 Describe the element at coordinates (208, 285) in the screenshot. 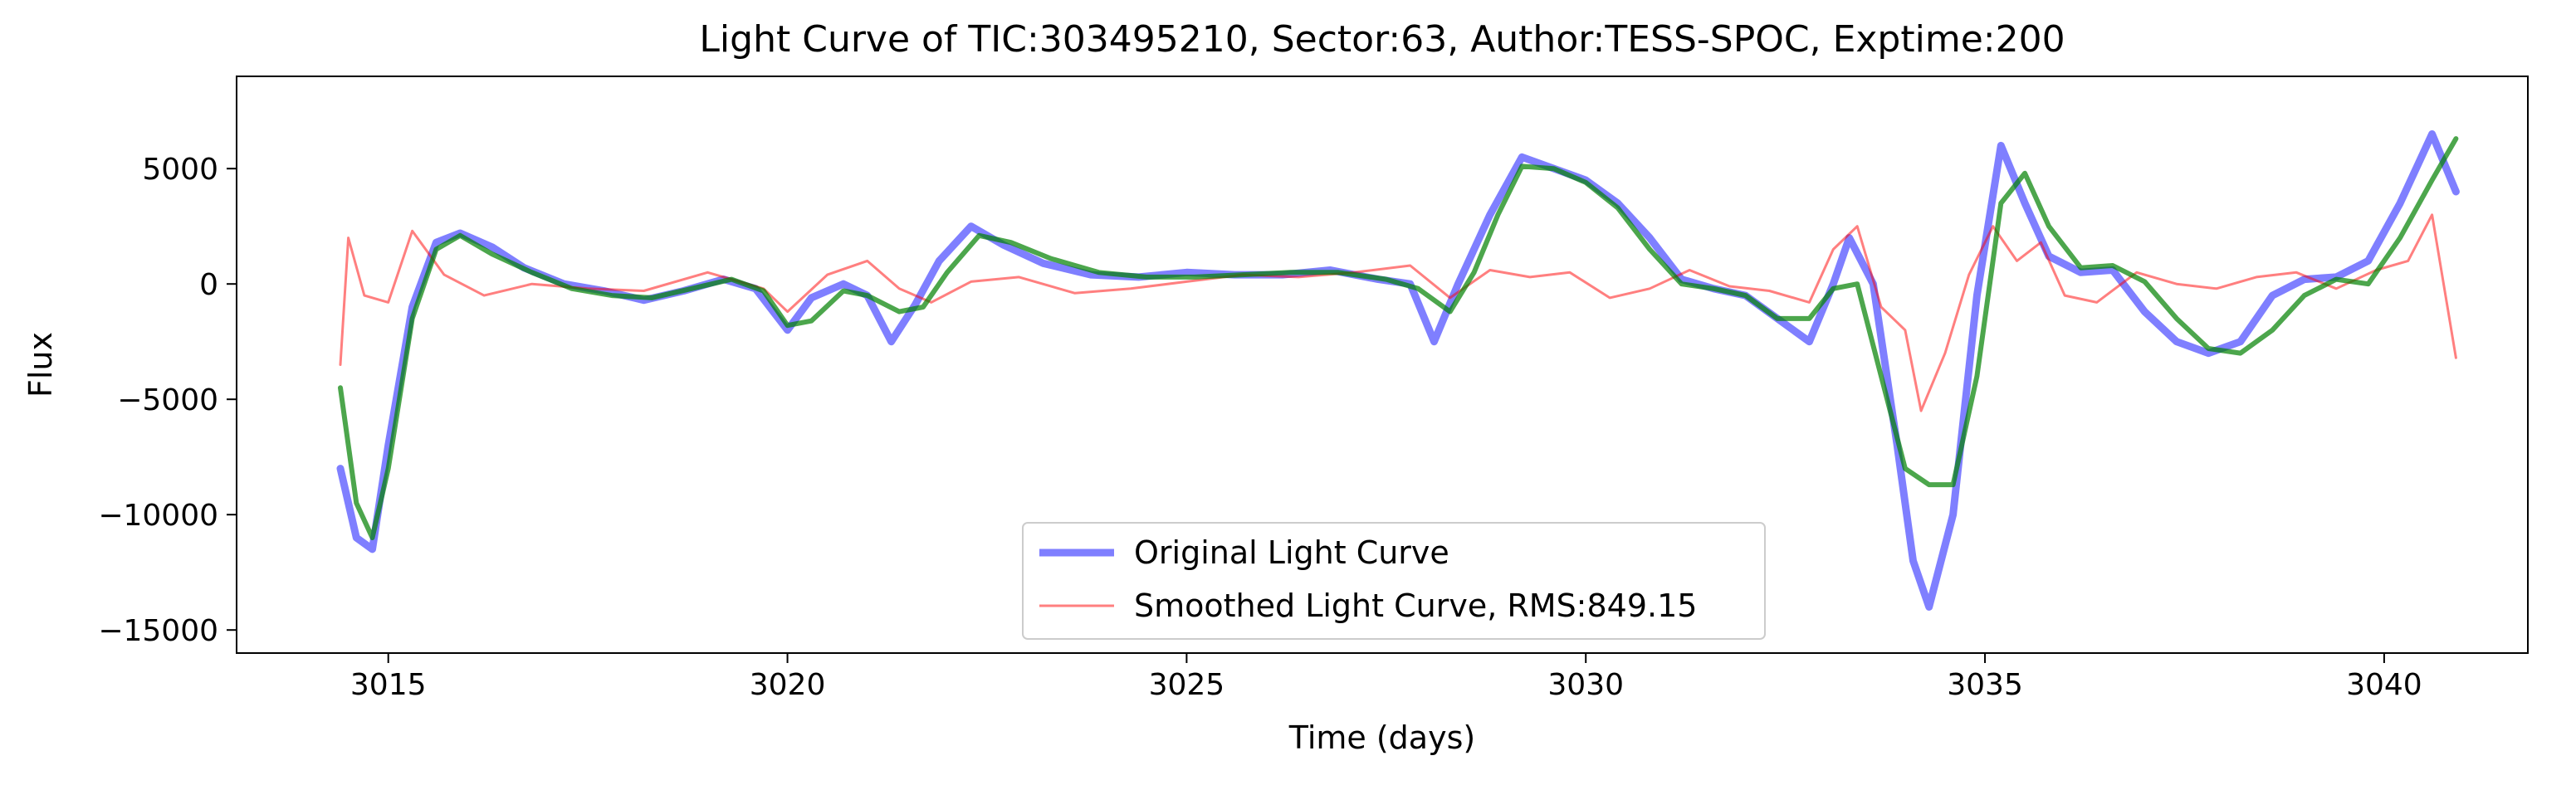

I see `y-tick-label: 0` at that location.